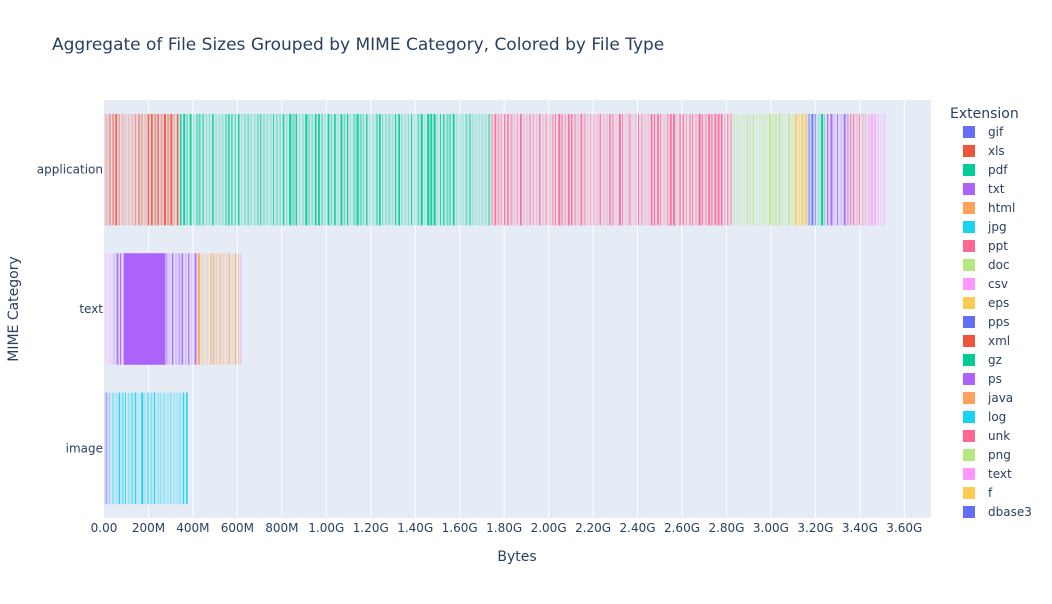  What do you see at coordinates (999, 436) in the screenshot?
I see `legend-label: unk` at bounding box center [999, 436].